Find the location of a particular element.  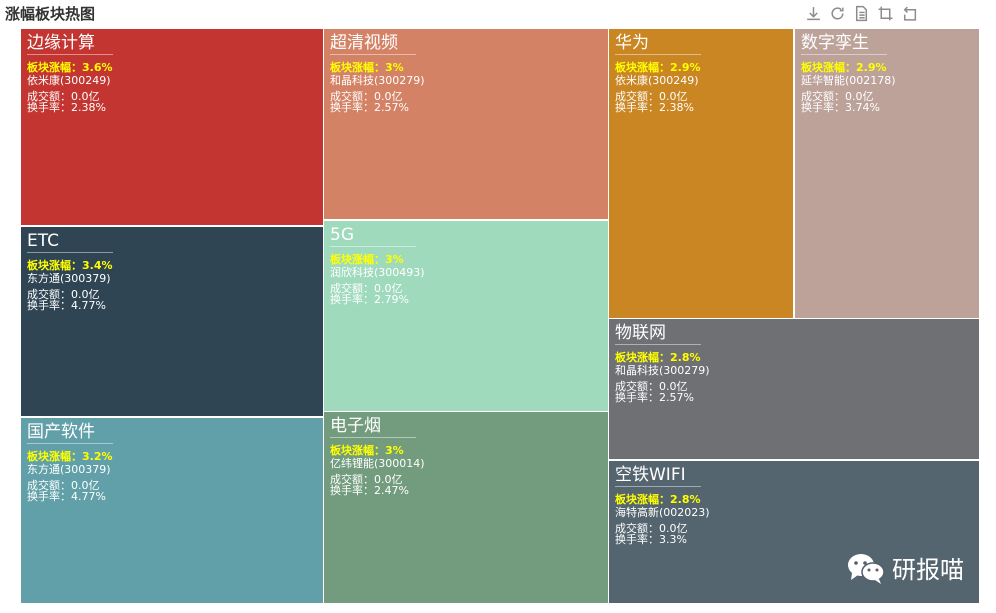

turnover-value: 2.47% is located at coordinates (391, 490).